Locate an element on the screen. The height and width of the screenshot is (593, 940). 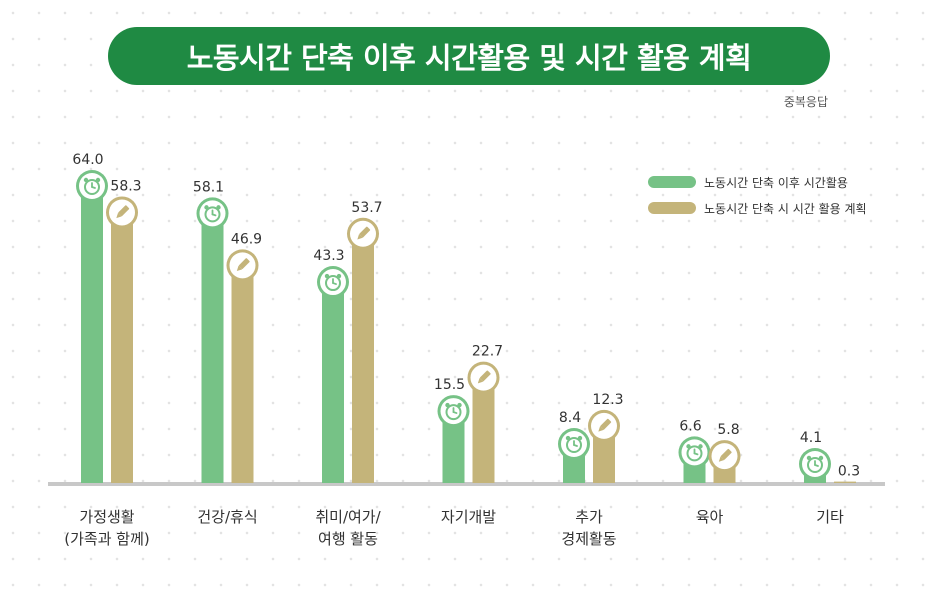
x-tick-label: 기타 is located at coordinates (830, 517).